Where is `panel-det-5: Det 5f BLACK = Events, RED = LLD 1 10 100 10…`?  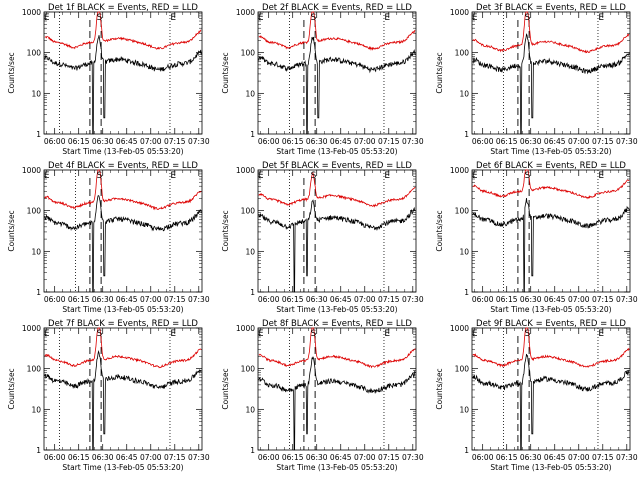
panel-det-5: Det 5f BLACK = Events, RED = LLD 1 10 100 10… is located at coordinates (322, 237).